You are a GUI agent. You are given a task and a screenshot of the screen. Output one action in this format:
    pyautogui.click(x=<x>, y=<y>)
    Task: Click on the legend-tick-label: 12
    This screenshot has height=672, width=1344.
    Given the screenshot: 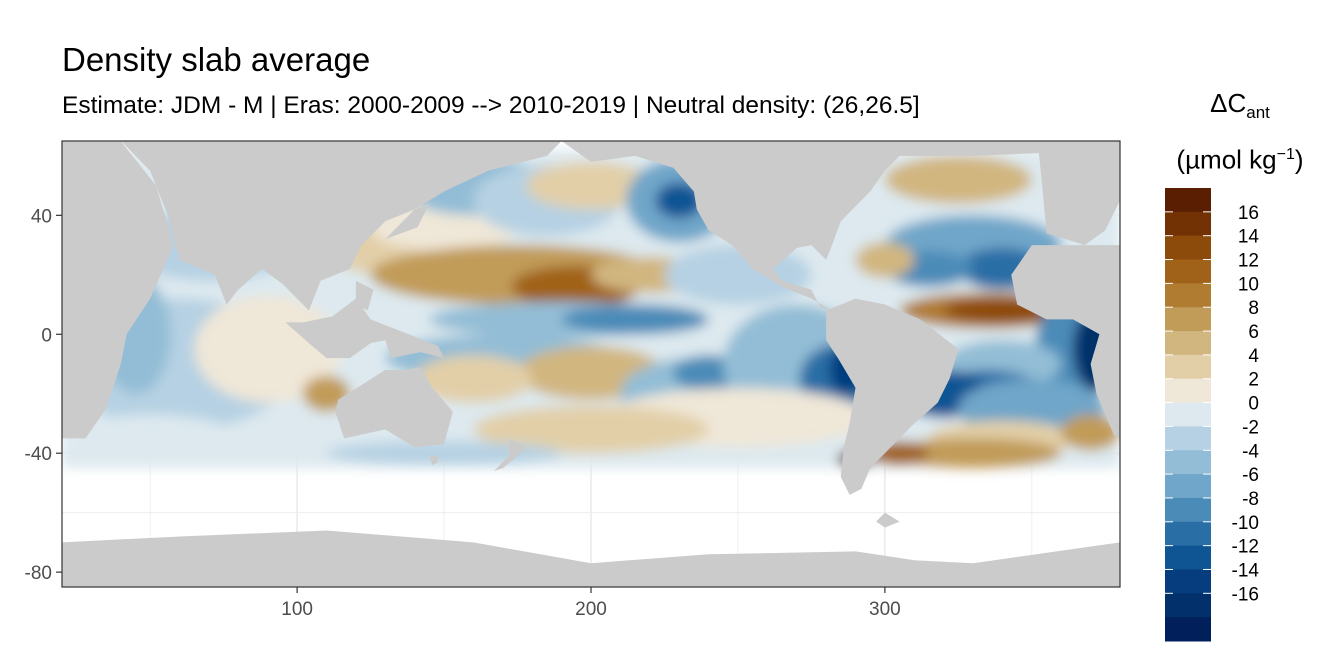 What is the action you would take?
    pyautogui.click(x=1248, y=261)
    